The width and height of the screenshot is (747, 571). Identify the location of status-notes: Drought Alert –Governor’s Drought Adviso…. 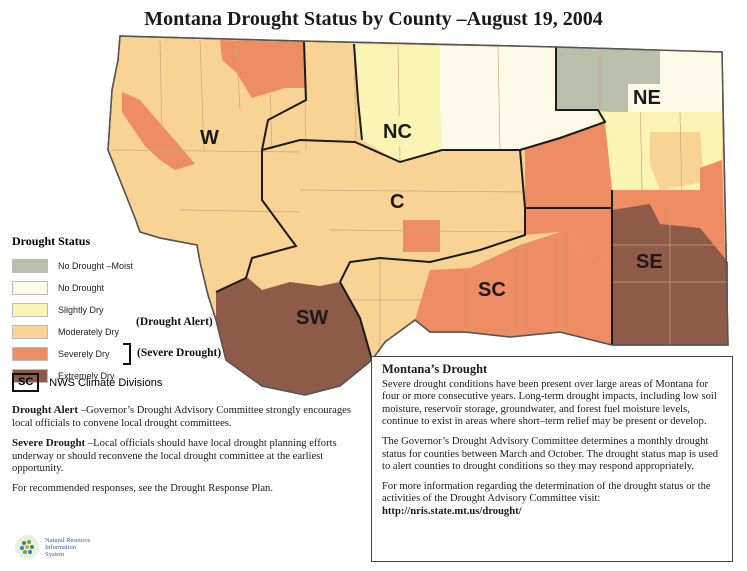
(192, 453).